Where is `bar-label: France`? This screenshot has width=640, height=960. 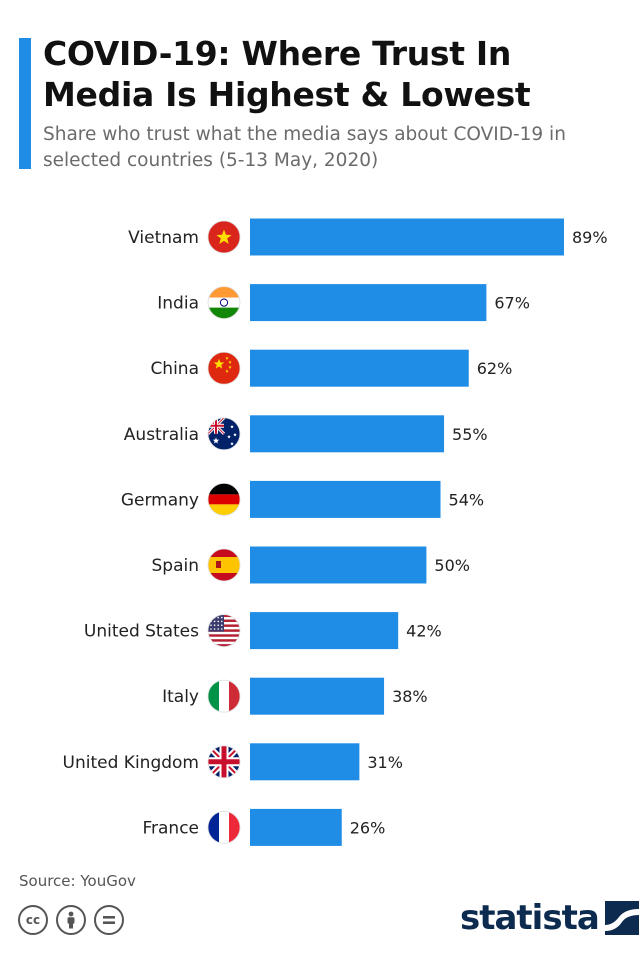
bar-label: France is located at coordinates (170, 828).